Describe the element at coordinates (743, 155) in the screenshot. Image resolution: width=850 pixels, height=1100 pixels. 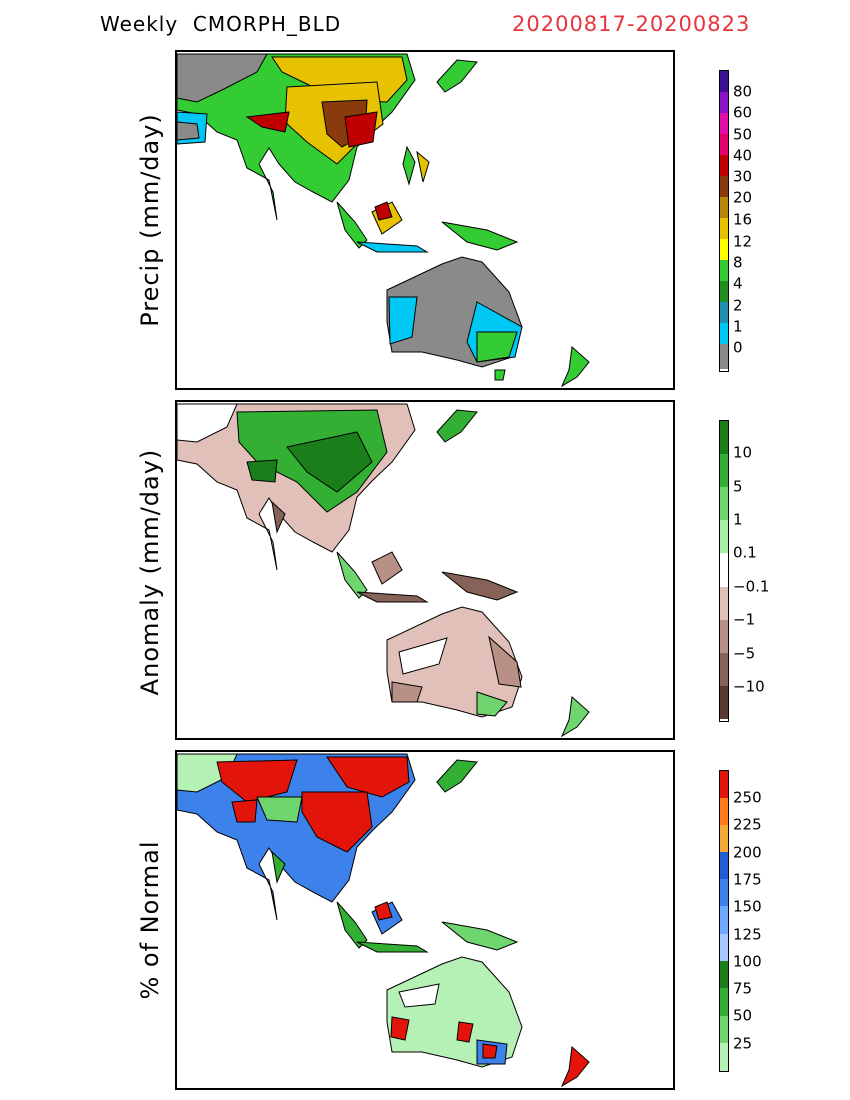
I see `precip-tick-label: 40` at that location.